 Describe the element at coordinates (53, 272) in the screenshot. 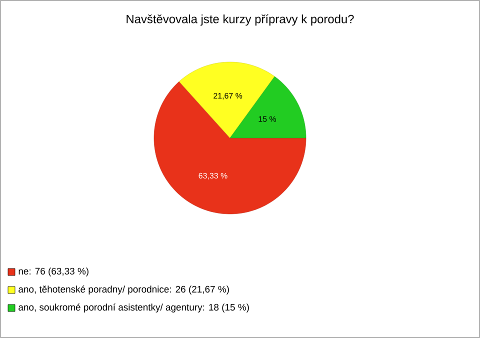

I see `legend-label: ne: 76 (63,33 %)` at that location.